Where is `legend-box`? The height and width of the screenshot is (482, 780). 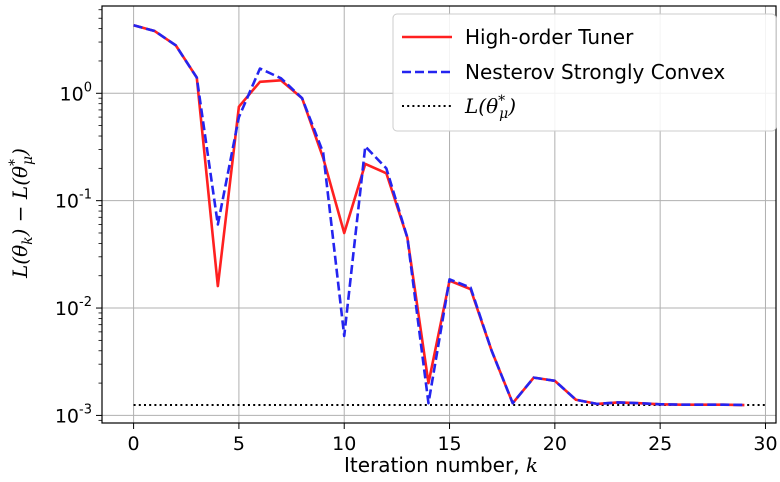
legend-box is located at coordinates (584, 72).